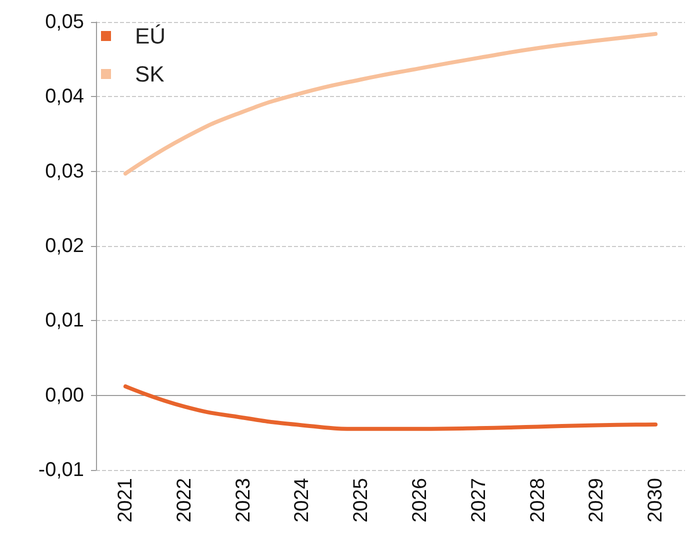 The height and width of the screenshot is (555, 691). I want to click on x-tick-label: 2027, so click(479, 500).